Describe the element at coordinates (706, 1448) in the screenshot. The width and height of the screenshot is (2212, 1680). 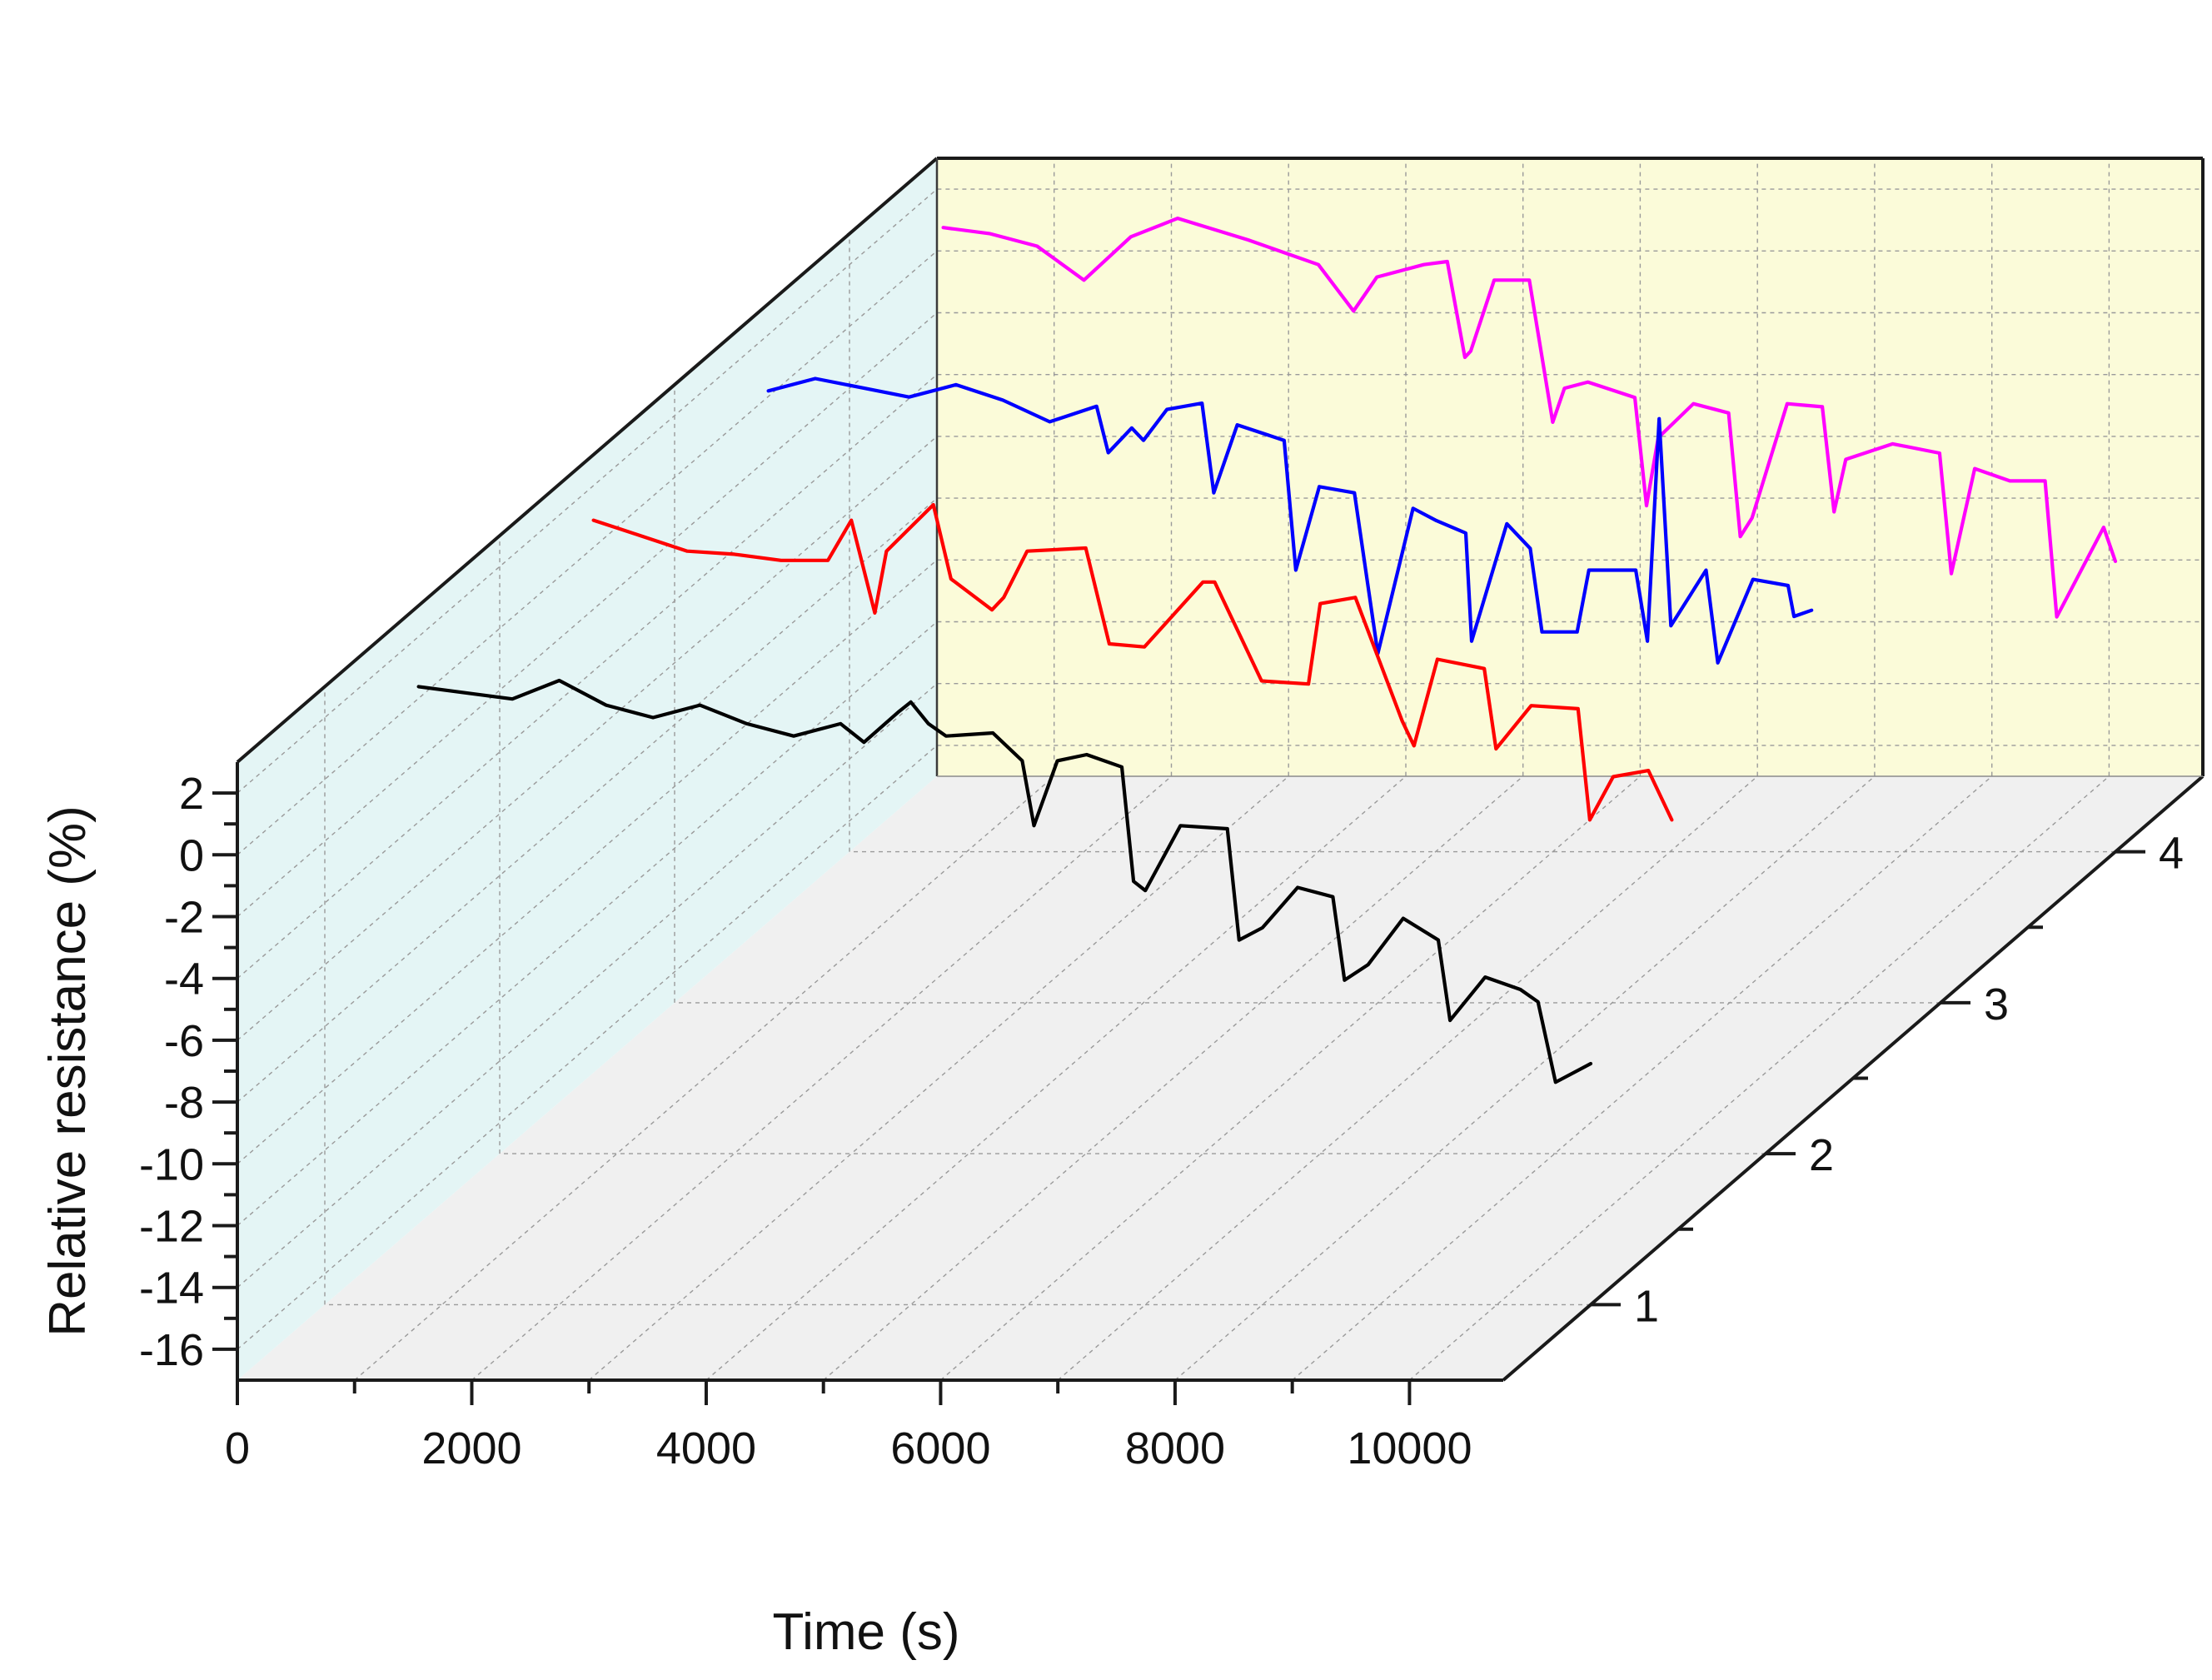
I see `x-tick-label: 4000` at that location.